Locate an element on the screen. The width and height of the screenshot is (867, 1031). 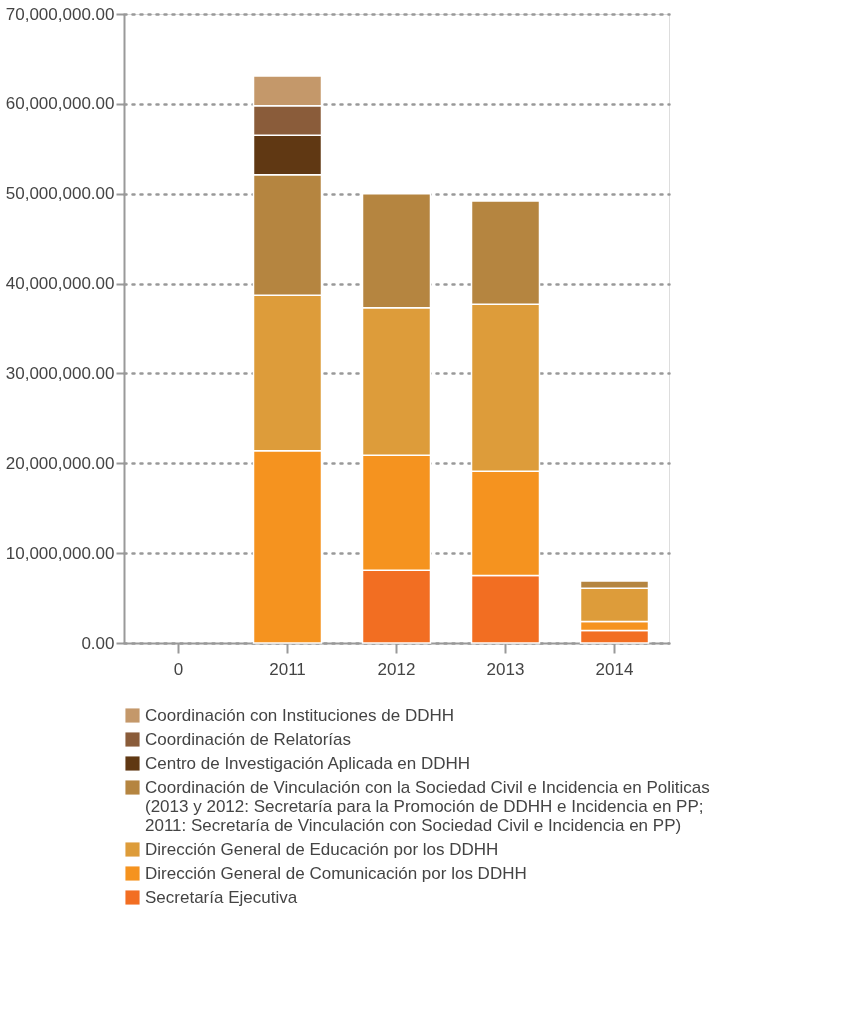
x-tick-label: 2011 is located at coordinates (287, 669).